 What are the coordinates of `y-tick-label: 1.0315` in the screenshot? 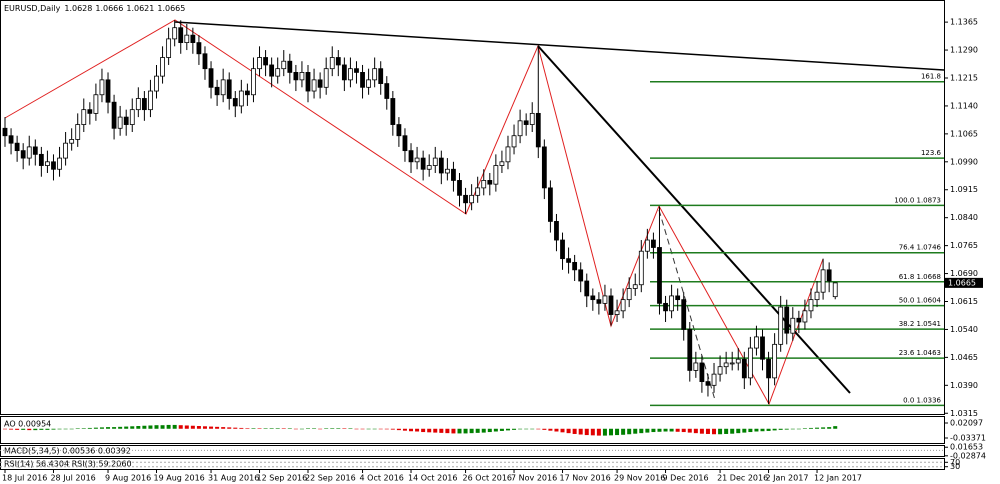 It's located at (964, 413).